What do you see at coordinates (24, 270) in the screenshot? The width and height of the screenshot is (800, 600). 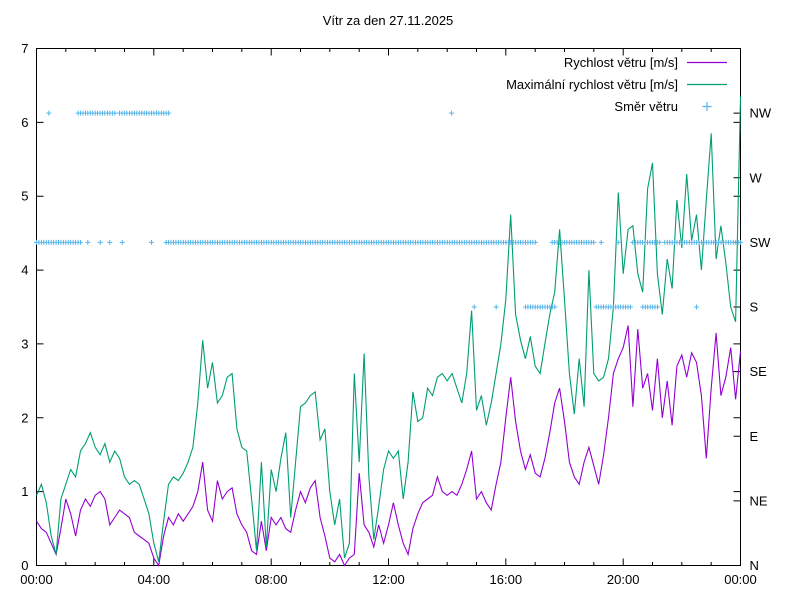 I see `y-tick-label: 4` at bounding box center [24, 270].